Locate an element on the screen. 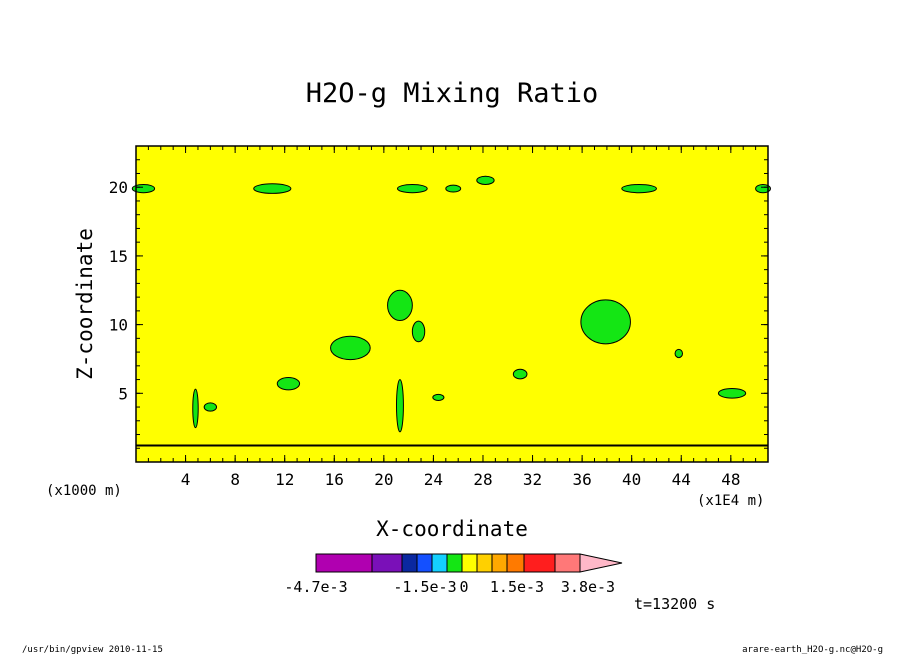 This screenshot has width=904, height=654. y-tick-label: 15 is located at coordinates (118, 256).